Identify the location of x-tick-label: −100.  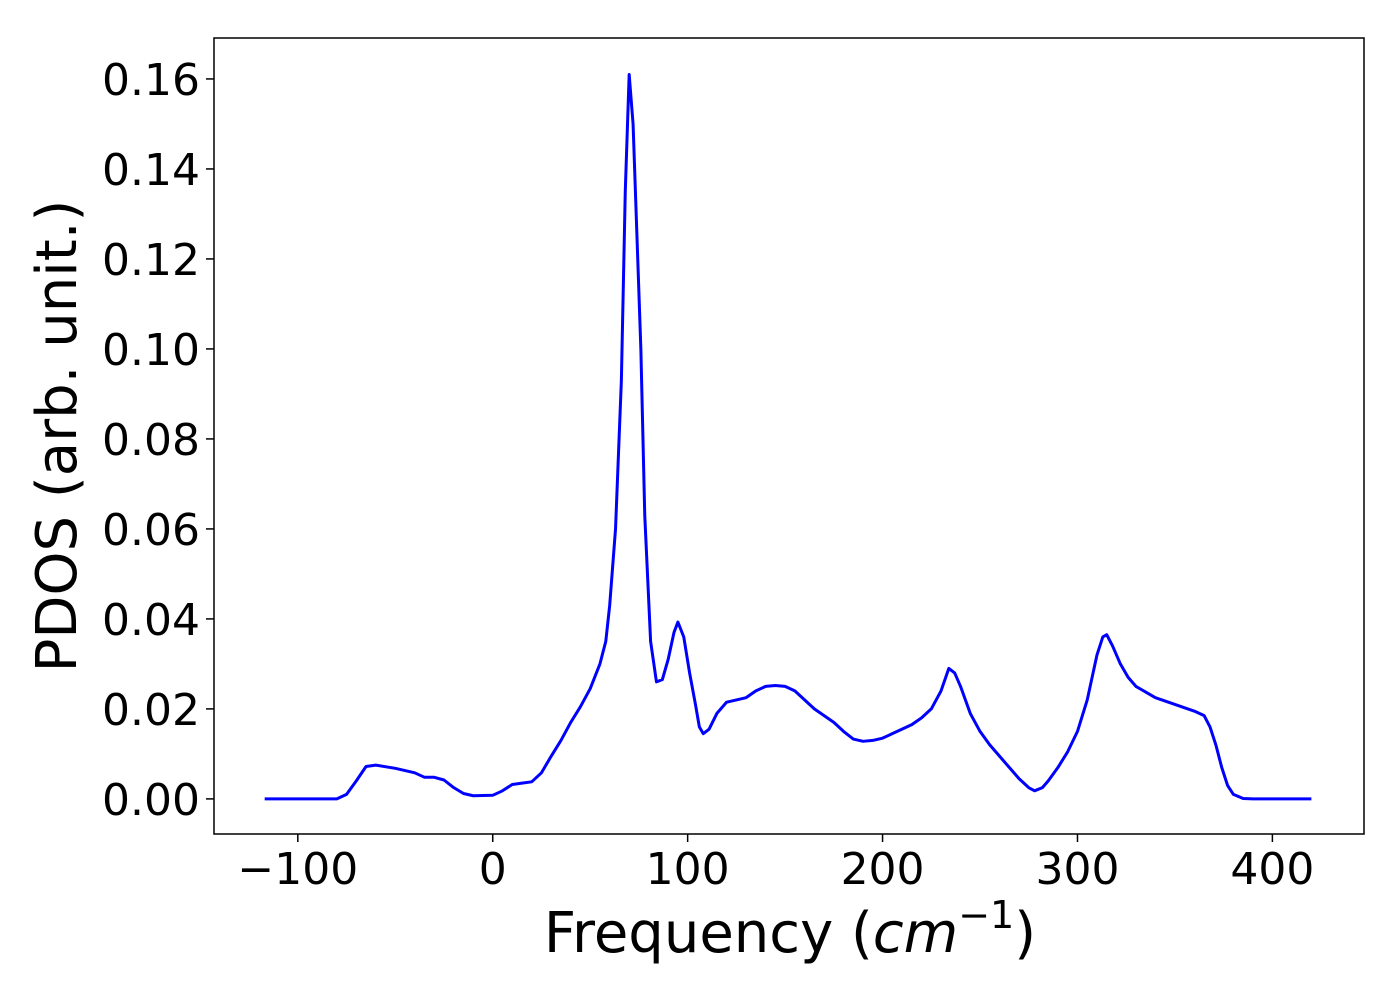
(297, 869).